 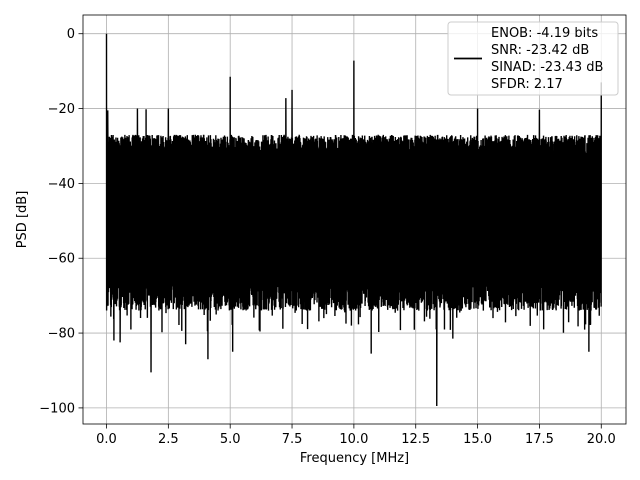 I want to click on y-tick-label: −20, so click(x=61, y=109).